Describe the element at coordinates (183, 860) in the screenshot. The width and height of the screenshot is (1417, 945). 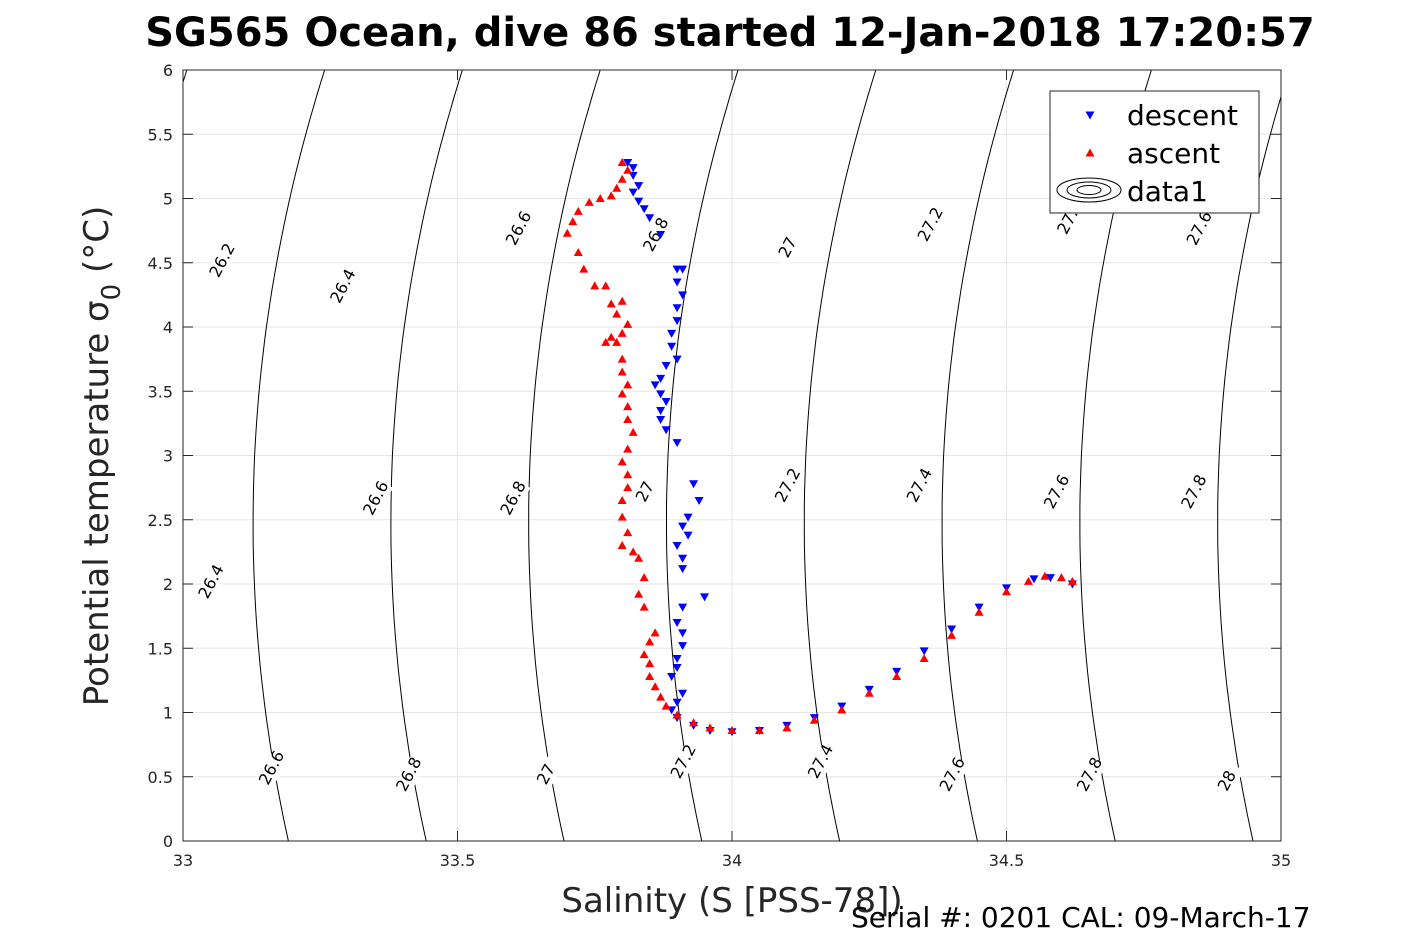
I see `x-tick-label: 33` at that location.